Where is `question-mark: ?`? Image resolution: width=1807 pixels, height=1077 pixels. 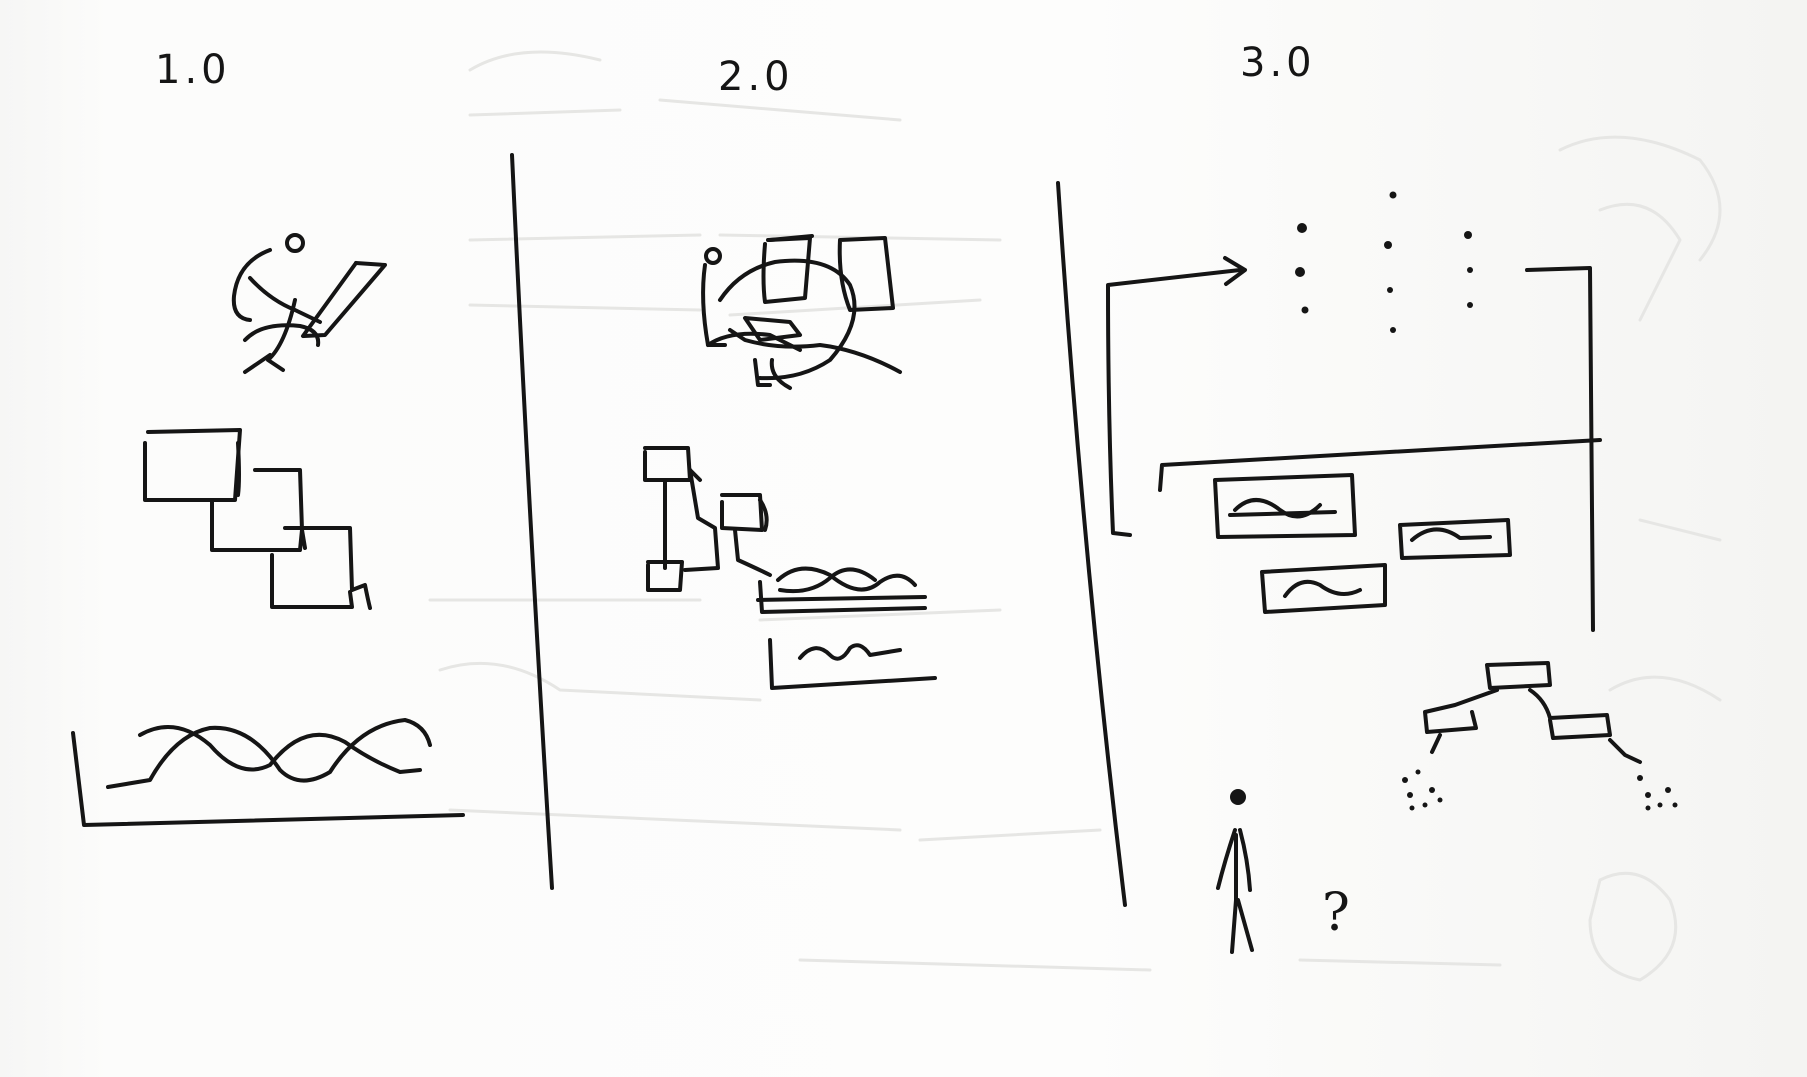
question-mark: ? is located at coordinates (1336, 913).